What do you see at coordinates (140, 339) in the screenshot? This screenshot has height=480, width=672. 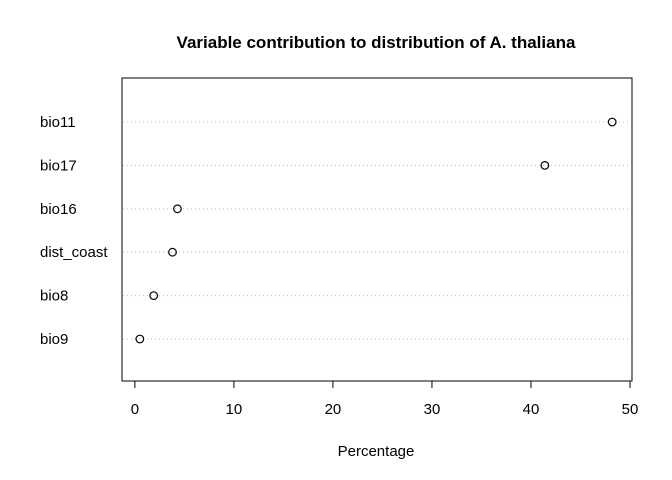 I see `data-point-bio9` at bounding box center [140, 339].